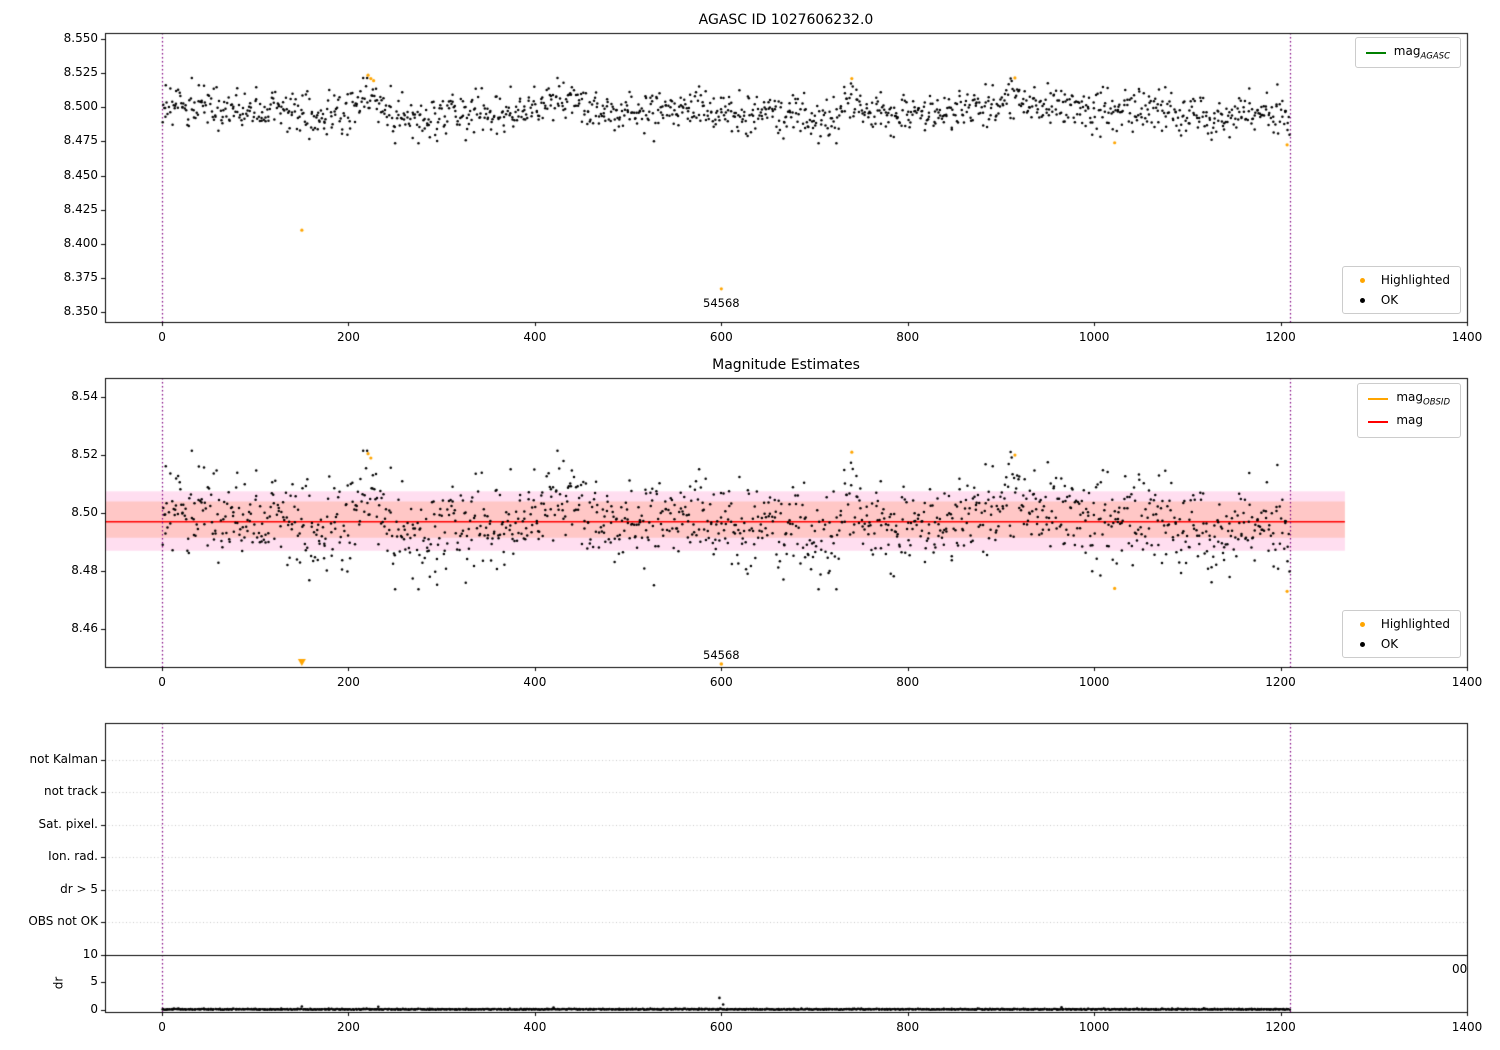  Describe the element at coordinates (1401, 634) in the screenshot. I see `legend-highlighted-ok-plot2: Highlighted OK` at that location.